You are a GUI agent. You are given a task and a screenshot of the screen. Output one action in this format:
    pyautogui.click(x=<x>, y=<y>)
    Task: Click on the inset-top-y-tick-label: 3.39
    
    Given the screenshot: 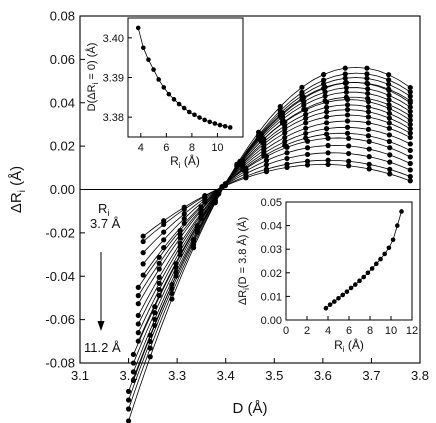 What is the action you would take?
    pyautogui.click(x=113, y=79)
    